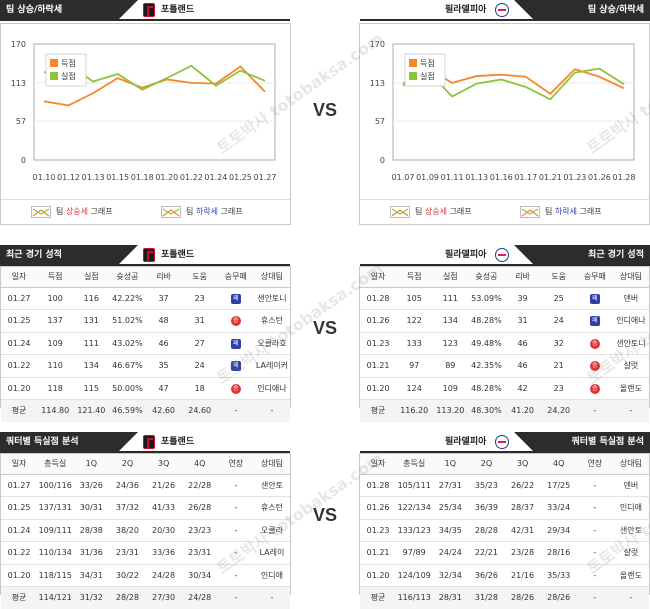  Describe the element at coordinates (91, 388) in the screenshot. I see `cell-opp: 115` at that location.